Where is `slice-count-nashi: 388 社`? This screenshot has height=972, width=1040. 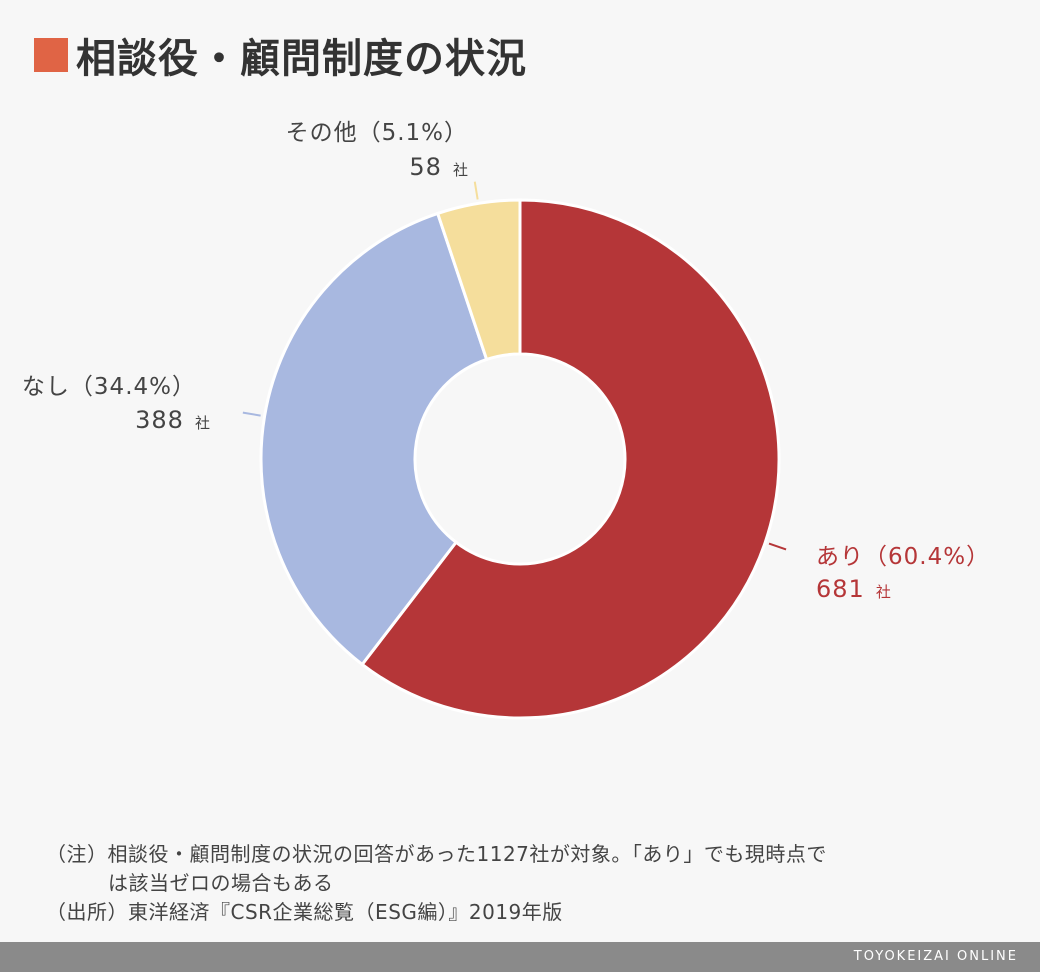
slice-count-nashi: 388 社 is located at coordinates (172, 420).